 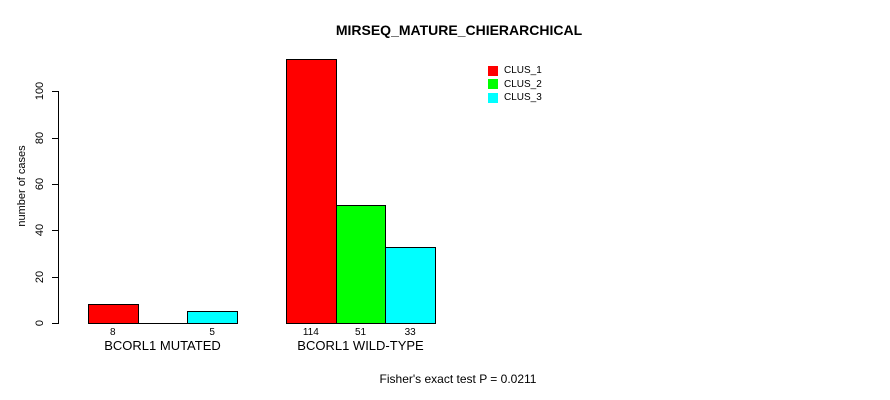 I want to click on bar-value-label: 5, so click(x=212, y=332).